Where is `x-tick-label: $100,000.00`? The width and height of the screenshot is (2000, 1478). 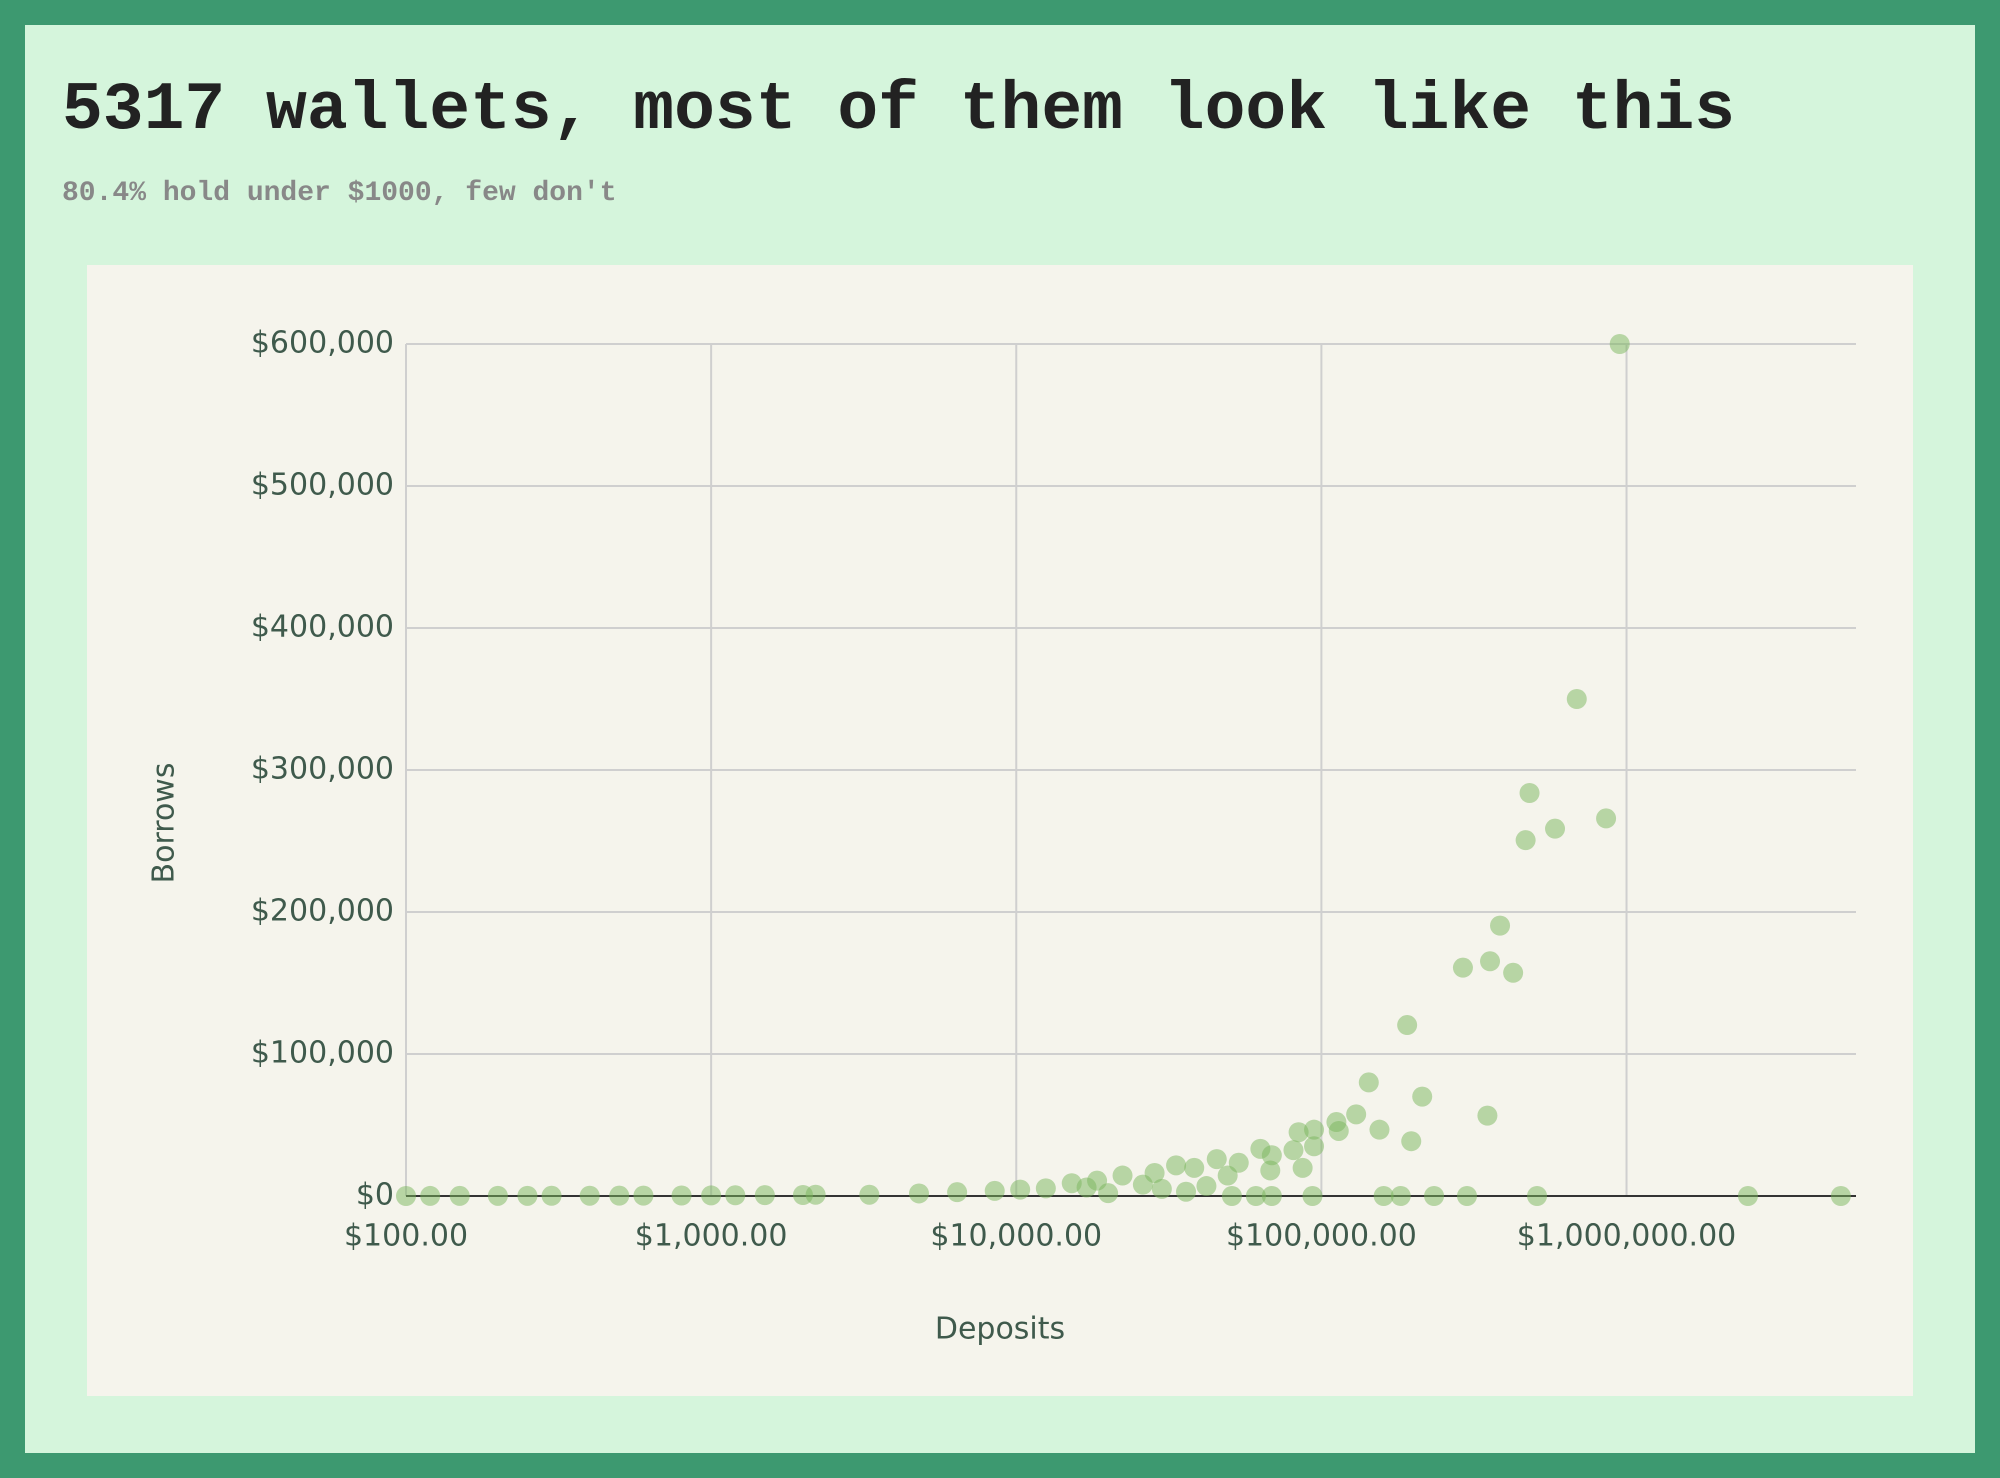
x-tick-label: $100,000.00 is located at coordinates (1321, 1236).